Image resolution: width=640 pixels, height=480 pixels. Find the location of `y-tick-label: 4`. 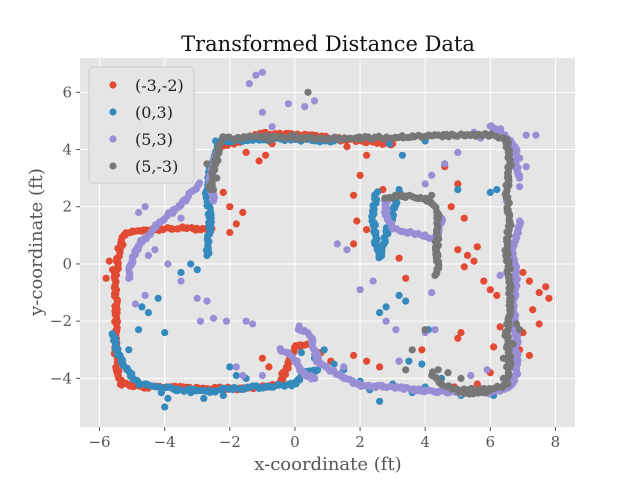

y-tick-label: 4 is located at coordinates (67, 150).